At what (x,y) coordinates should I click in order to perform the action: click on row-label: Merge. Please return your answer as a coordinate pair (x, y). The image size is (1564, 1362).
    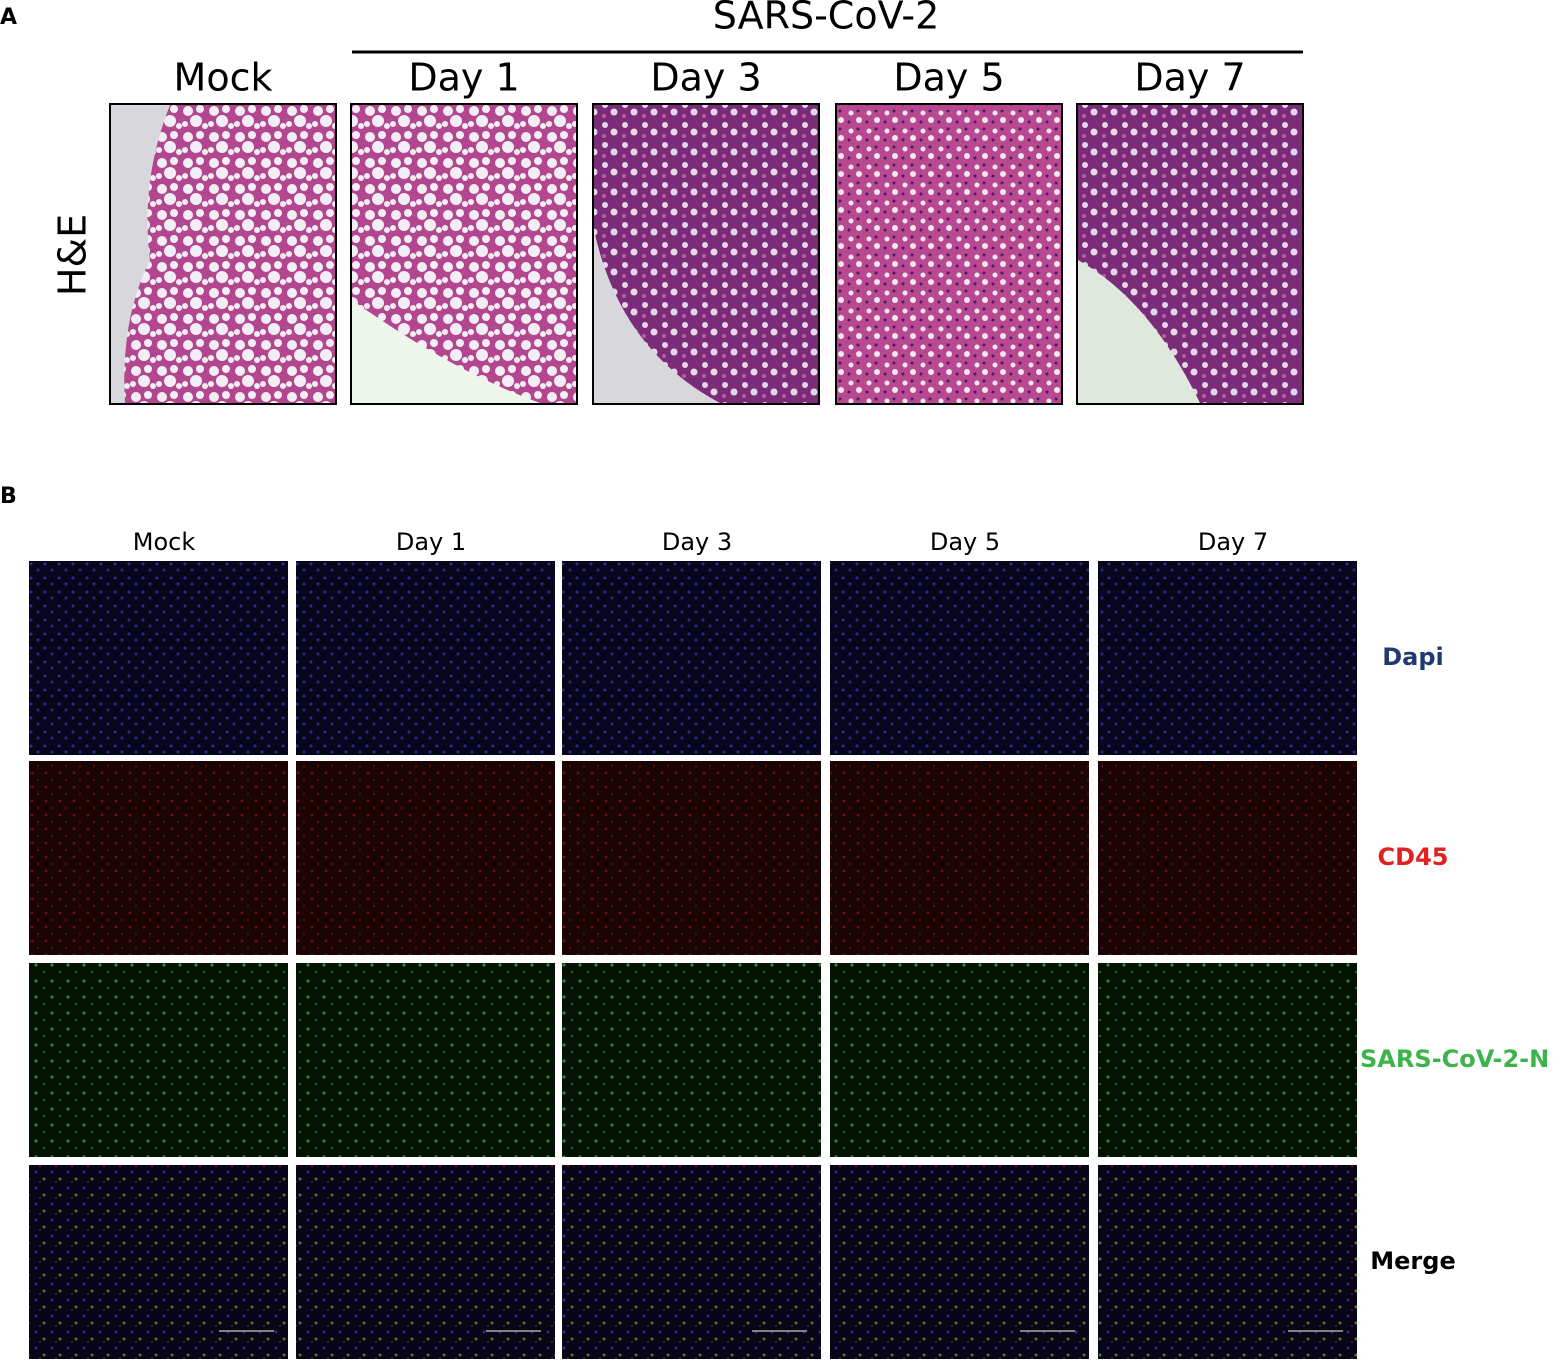
    Looking at the image, I should click on (1412, 1261).